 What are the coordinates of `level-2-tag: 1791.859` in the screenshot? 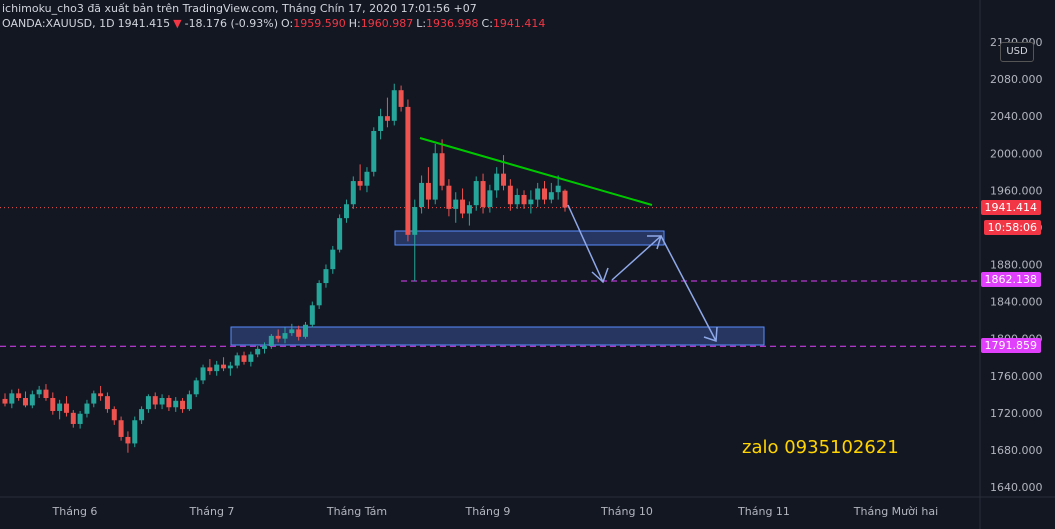 It's located at (1010, 345).